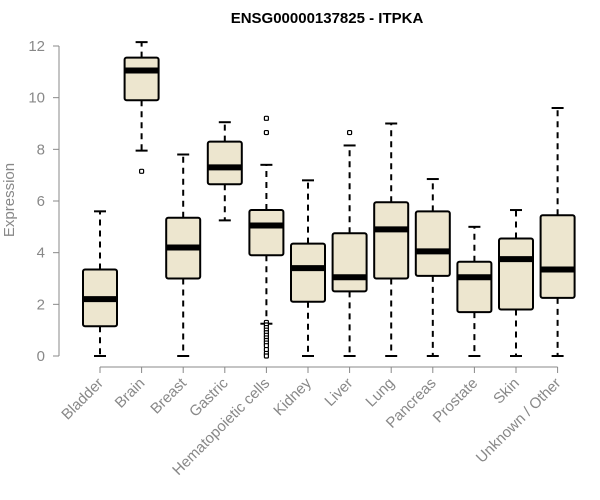 This screenshot has width=600, height=500. Describe the element at coordinates (41, 253) in the screenshot. I see `y-tick-label: 4` at that location.